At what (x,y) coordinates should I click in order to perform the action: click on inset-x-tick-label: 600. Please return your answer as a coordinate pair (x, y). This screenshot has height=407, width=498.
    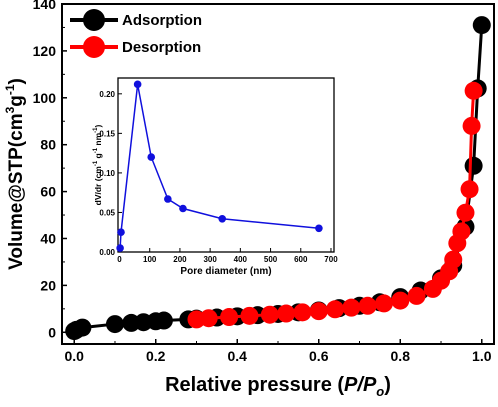
    Looking at the image, I should click on (301, 259).